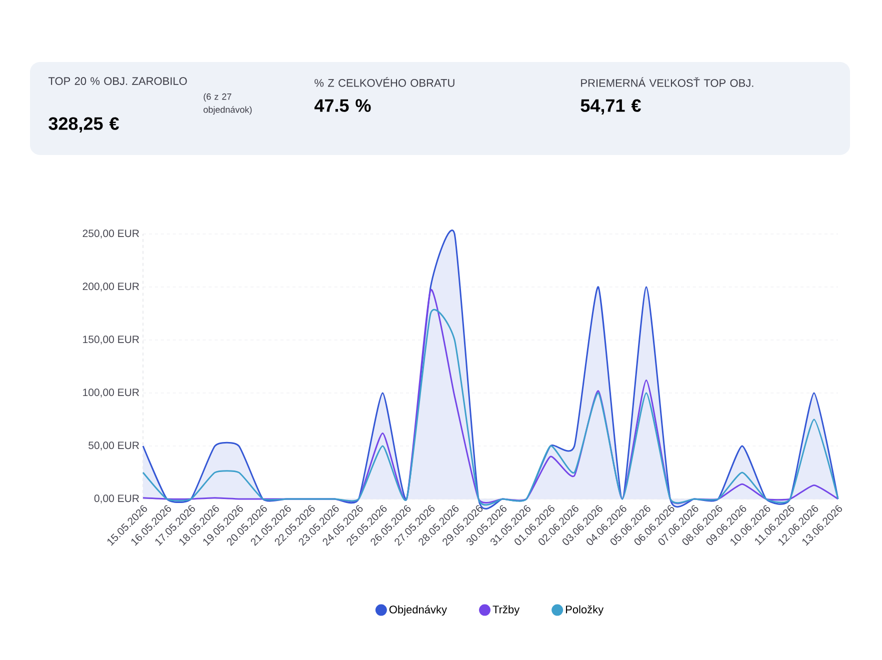 The image size is (882, 660). What do you see at coordinates (384, 82) in the screenshot?
I see `text: % Z CELKOVÉHO OBRATU` at bounding box center [384, 82].